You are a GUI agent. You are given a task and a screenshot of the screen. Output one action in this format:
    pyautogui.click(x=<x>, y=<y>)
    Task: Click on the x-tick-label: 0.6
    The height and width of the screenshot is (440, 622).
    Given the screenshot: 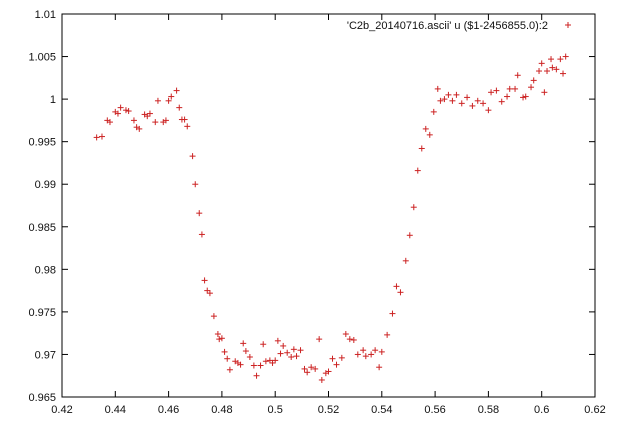 What is the action you would take?
    pyautogui.click(x=541, y=410)
    